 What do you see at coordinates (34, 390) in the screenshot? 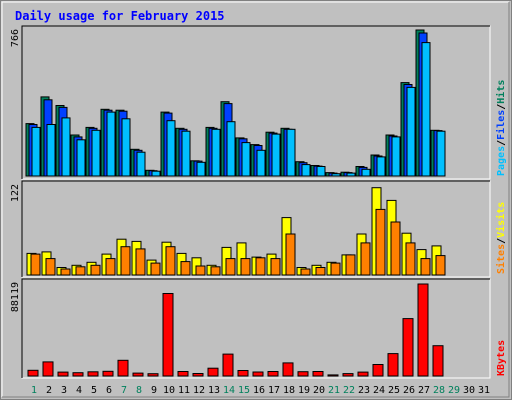
I see `day-label-1: 1` at bounding box center [34, 390].